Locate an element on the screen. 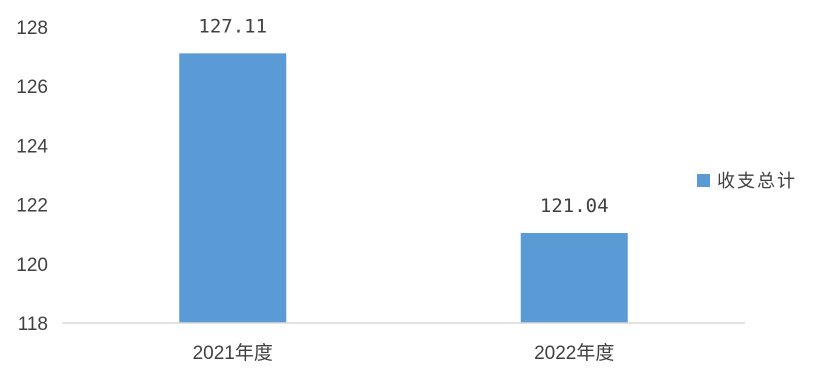 This screenshot has height=368, width=815. y-tick-label: 126 is located at coordinates (32, 87).